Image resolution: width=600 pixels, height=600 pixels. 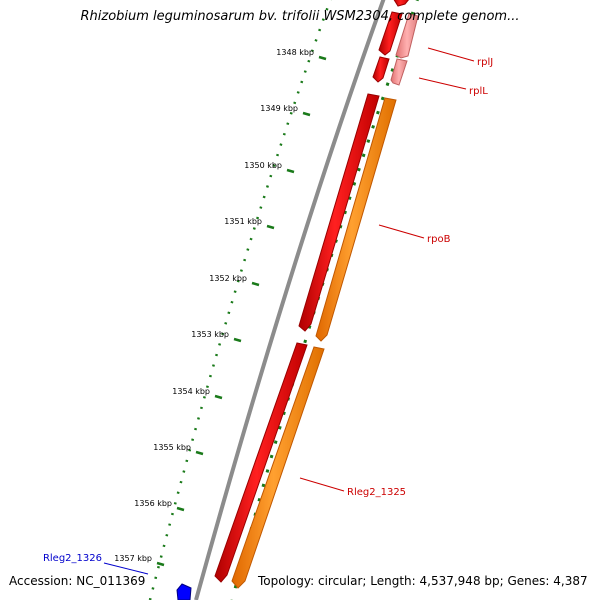 I want to click on tick-mark-1349-kbp, so click(x=306, y=114).